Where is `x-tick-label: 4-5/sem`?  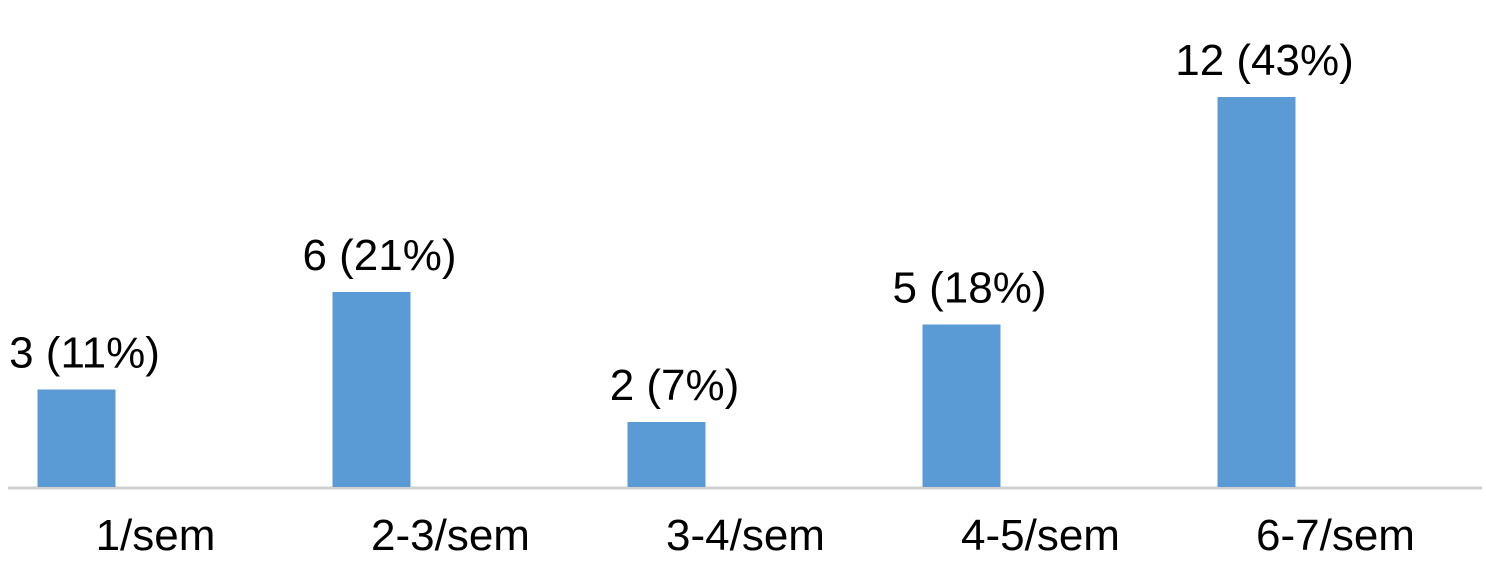
x-tick-label: 4-5/sem is located at coordinates (1040, 535).